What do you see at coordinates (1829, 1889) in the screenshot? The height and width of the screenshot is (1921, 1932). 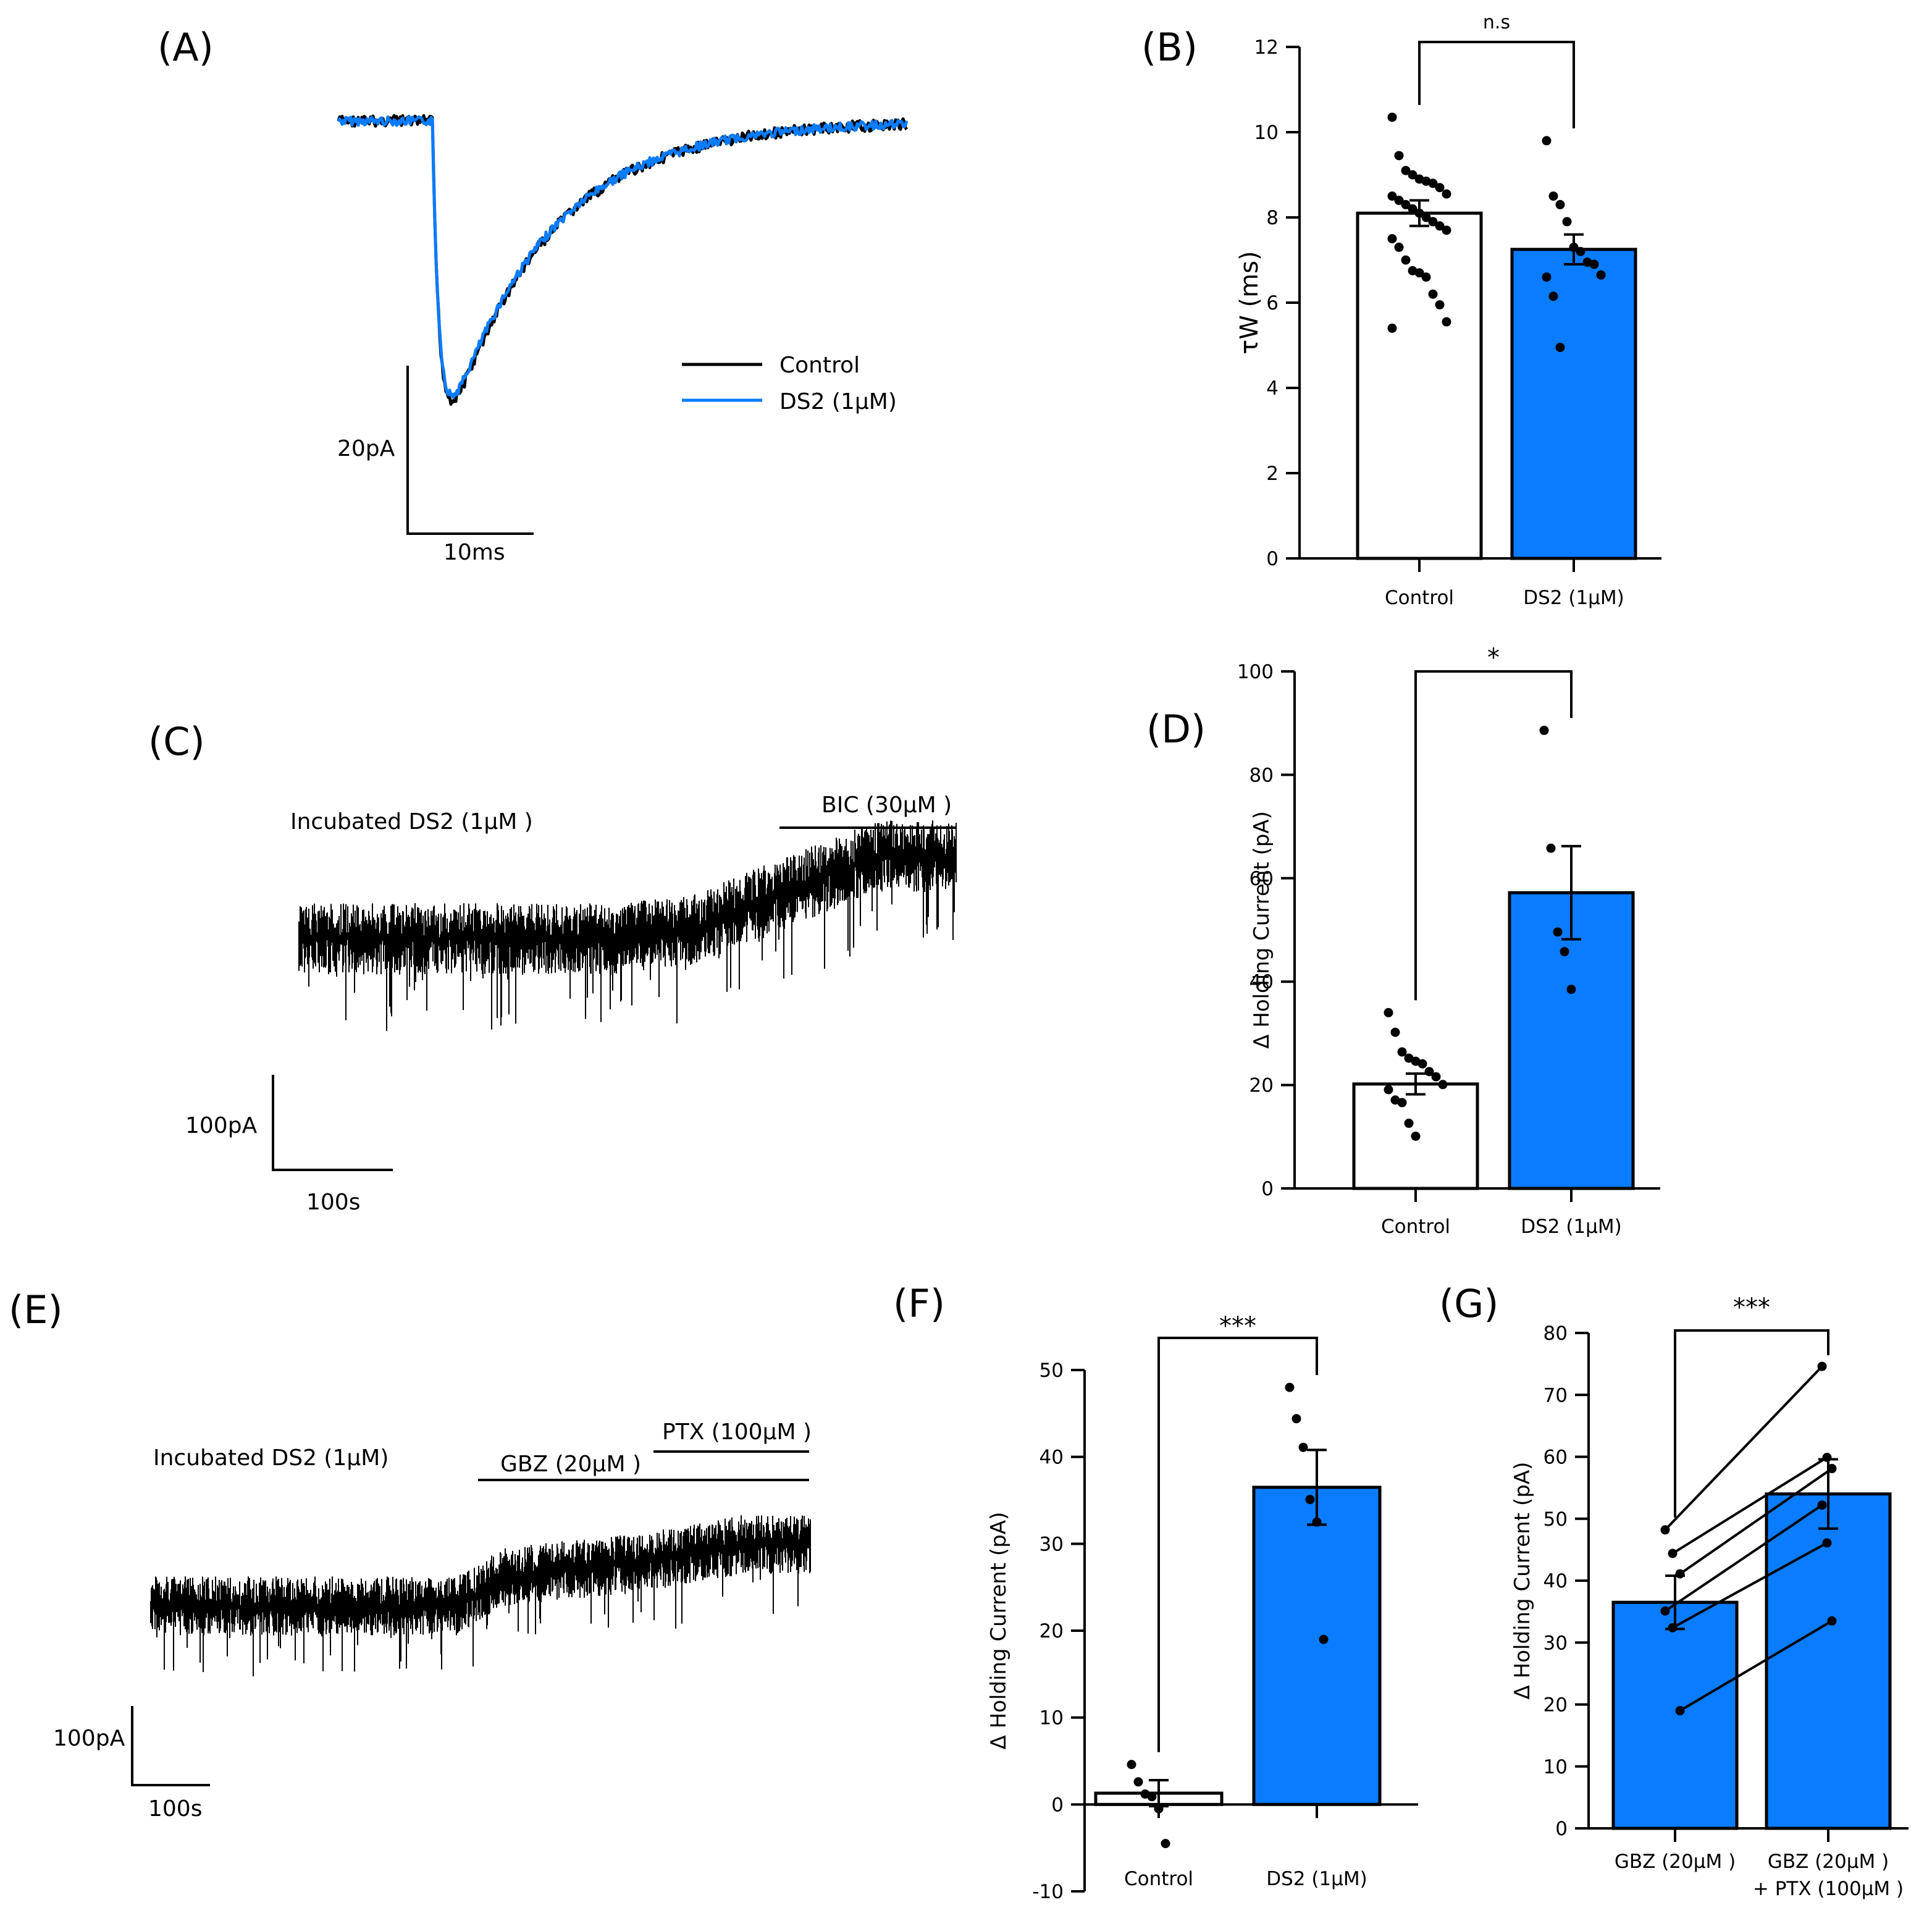 I see `x-category-label-G: + PTX (100μM )` at bounding box center [1829, 1889].